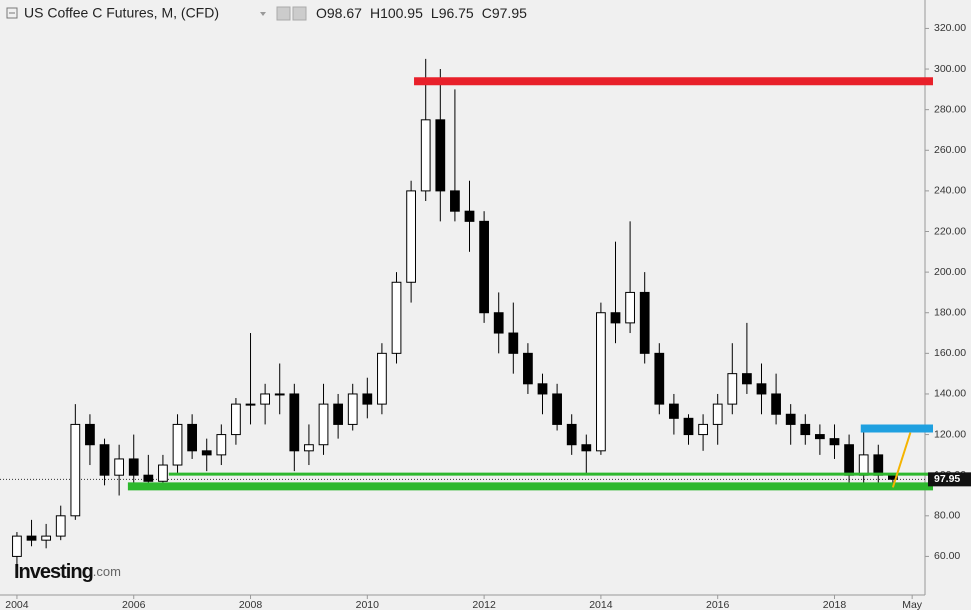 This screenshot has width=971, height=610. What do you see at coordinates (368, 604) in the screenshot?
I see `x-tick-label: 2010` at bounding box center [368, 604].